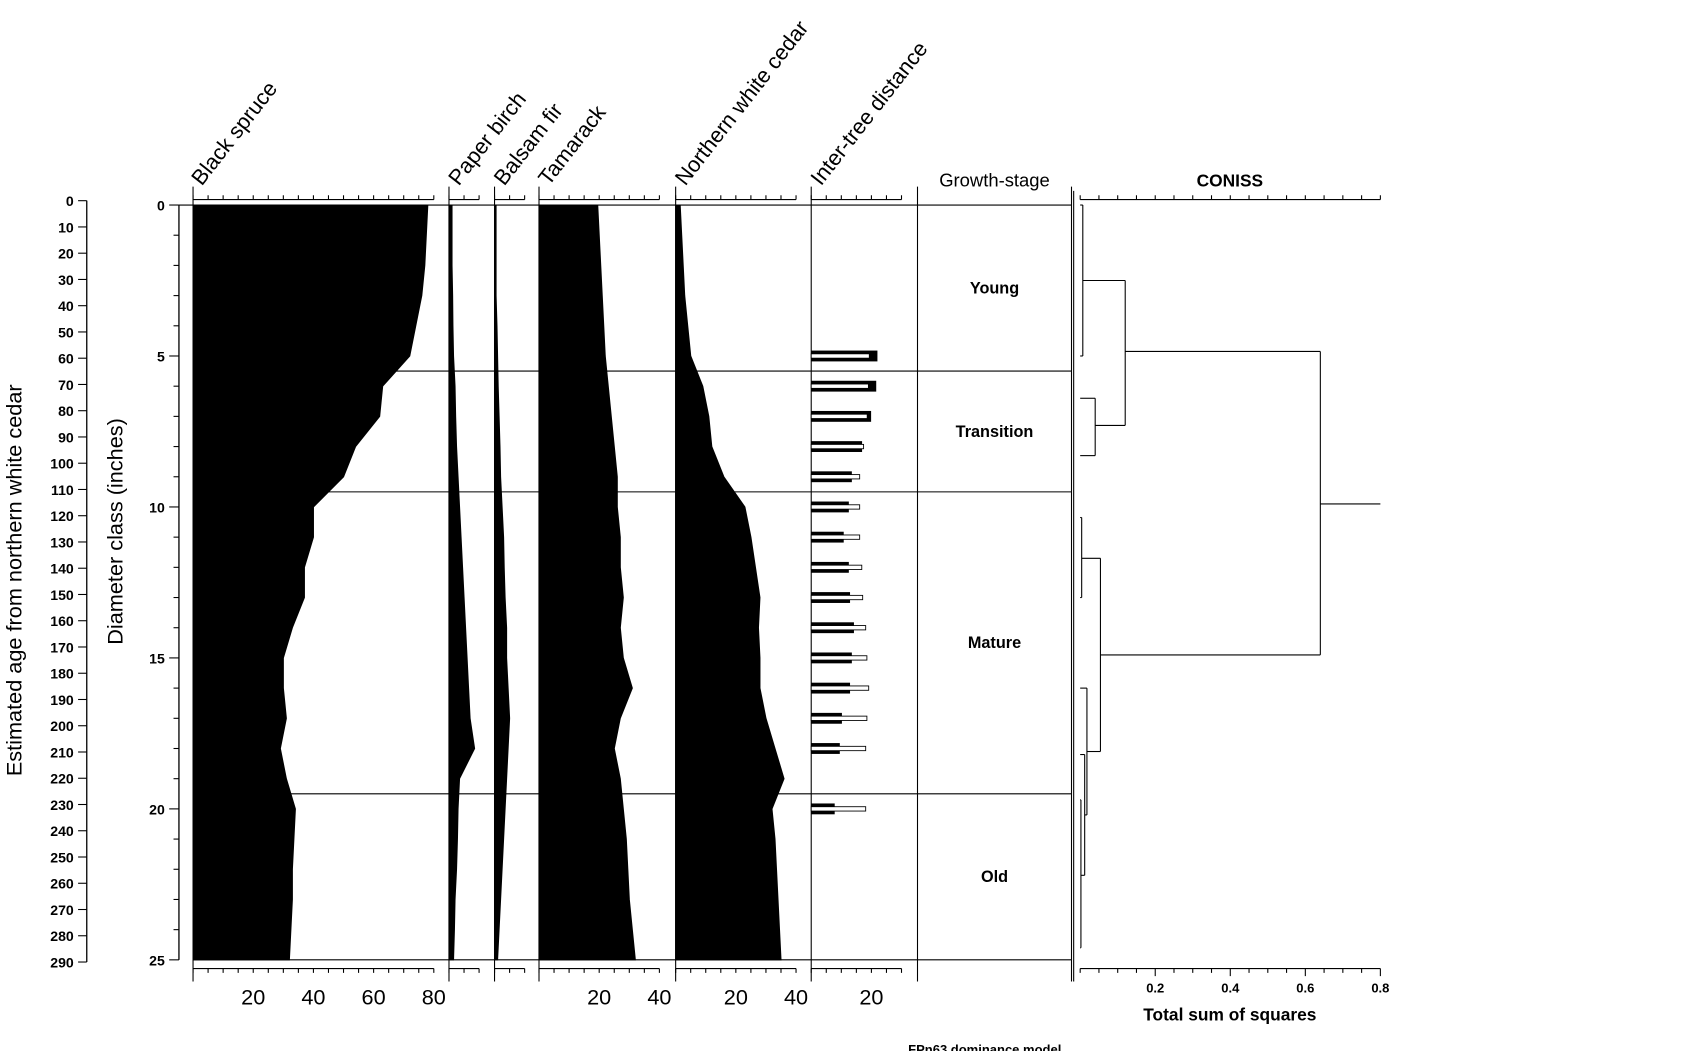 The height and width of the screenshot is (1051, 1681). Describe the element at coordinates (62, 831) in the screenshot. I see `age-tick-label: 240` at that location.